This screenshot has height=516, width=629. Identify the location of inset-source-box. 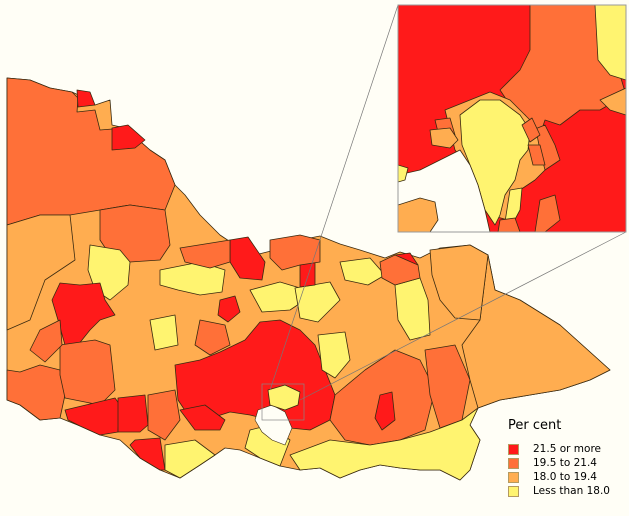
(283, 402).